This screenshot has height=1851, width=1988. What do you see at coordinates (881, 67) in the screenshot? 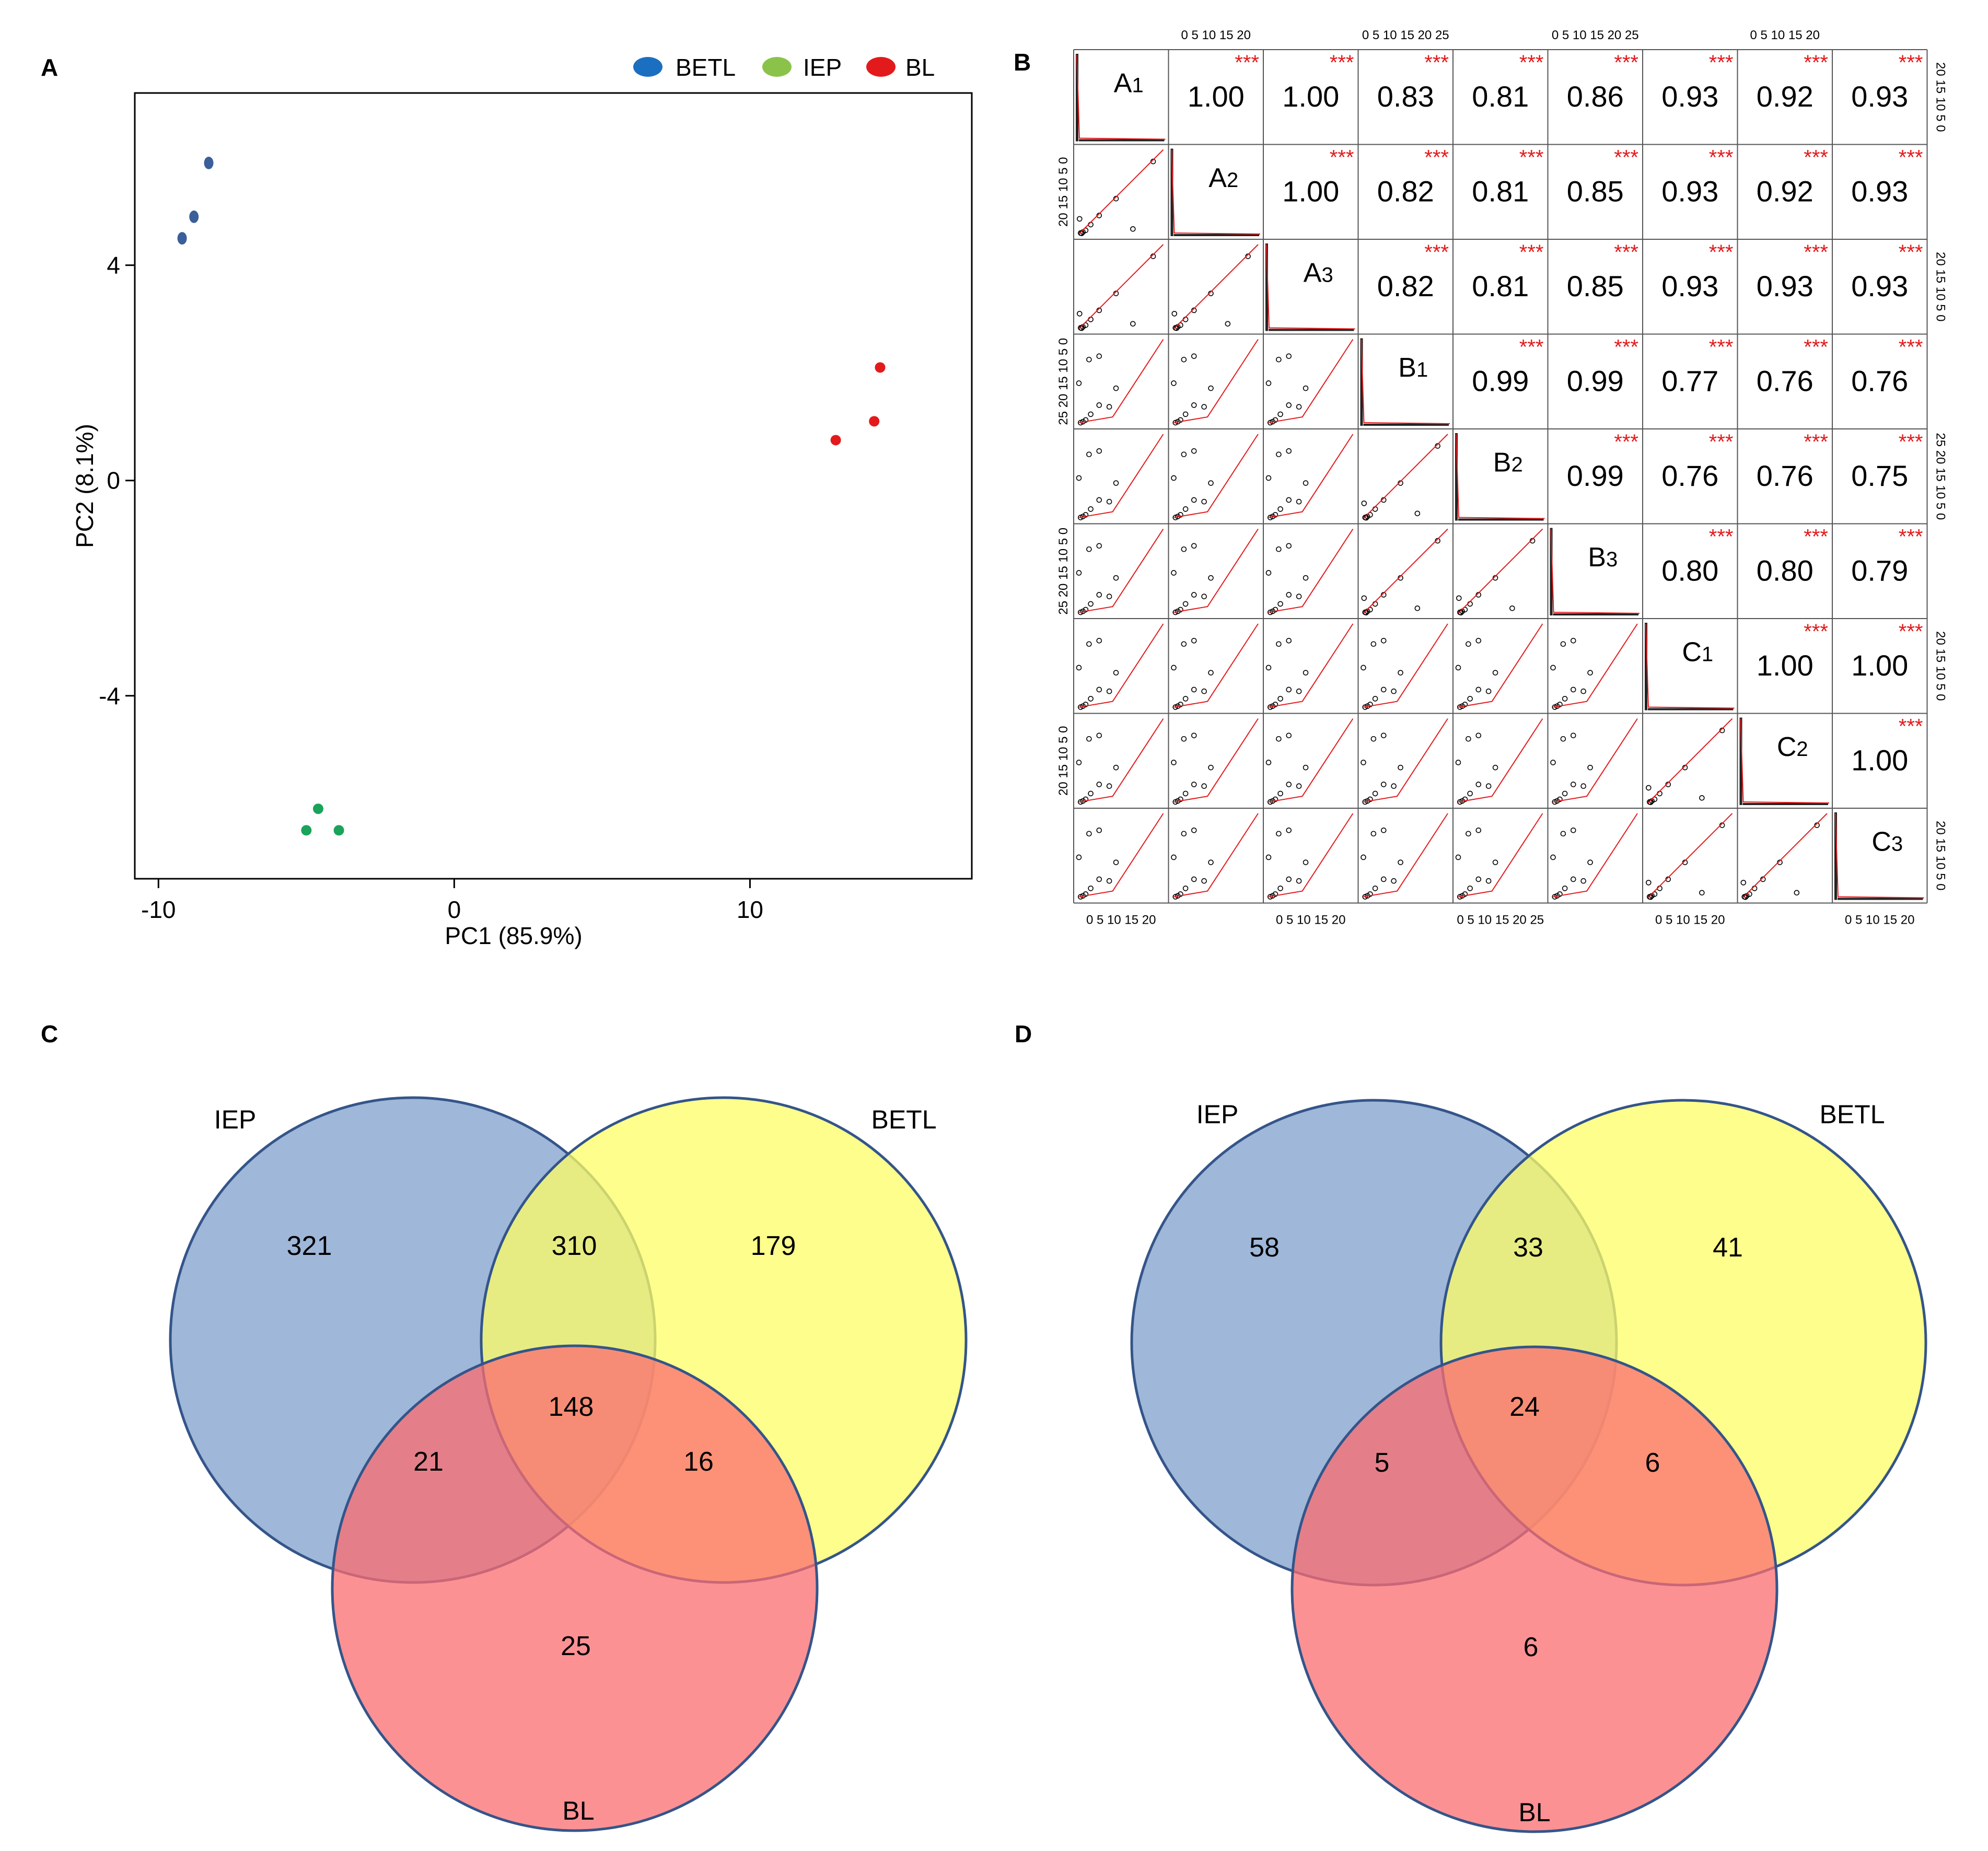
I see `legend-marker-bl` at bounding box center [881, 67].